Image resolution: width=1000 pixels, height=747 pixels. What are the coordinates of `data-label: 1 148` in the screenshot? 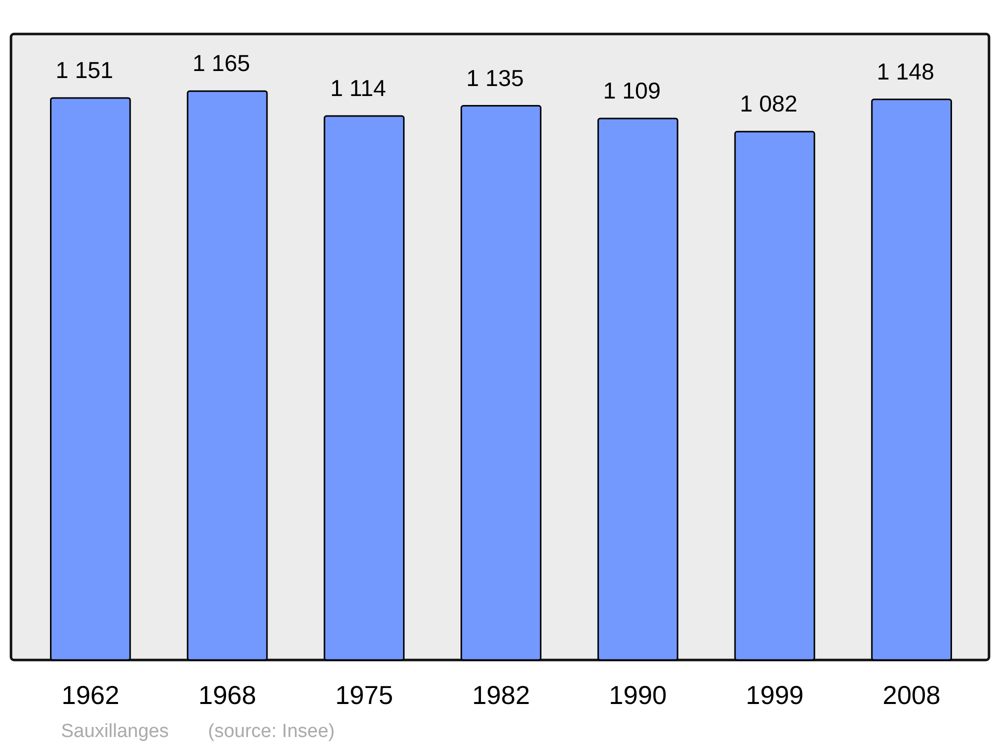 It's located at (905, 71).